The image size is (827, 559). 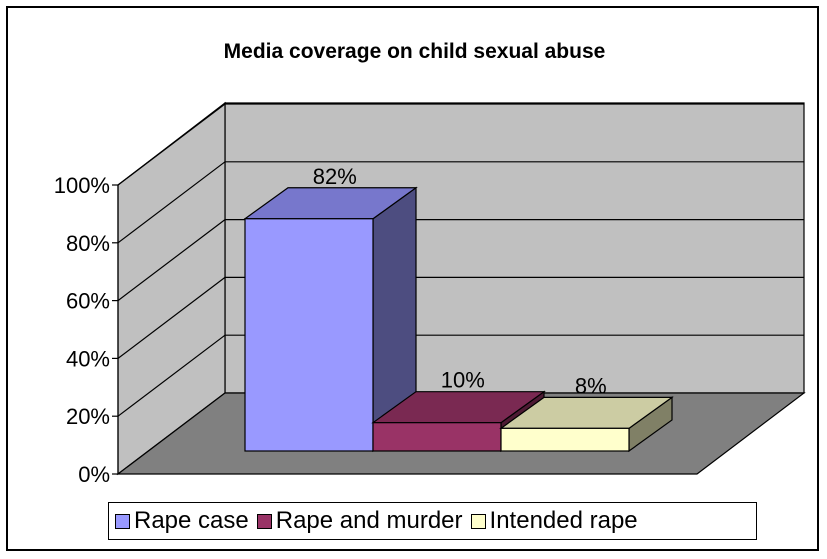 I want to click on y-tick-label: 20%, so click(x=88, y=416).